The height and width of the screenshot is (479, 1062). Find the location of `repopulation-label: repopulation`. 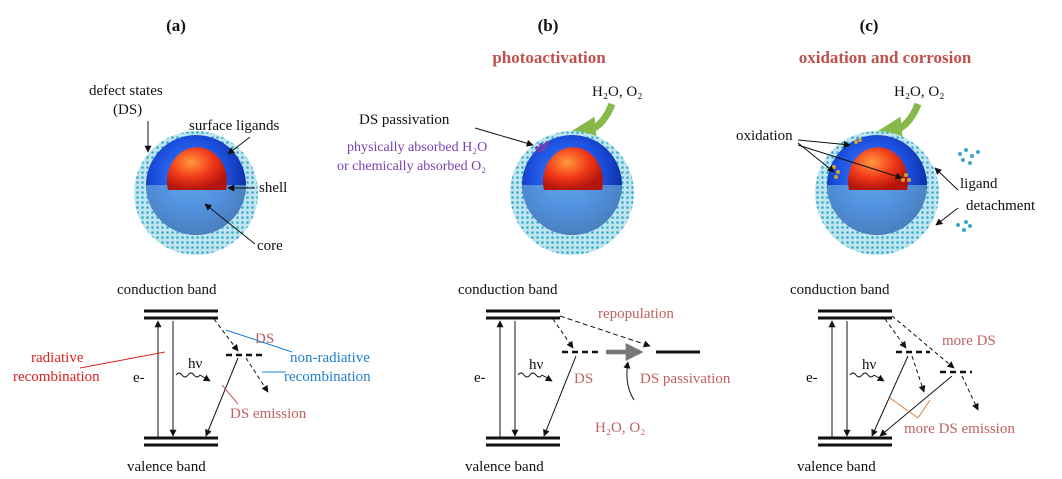

repopulation-label: repopulation is located at coordinates (636, 314).